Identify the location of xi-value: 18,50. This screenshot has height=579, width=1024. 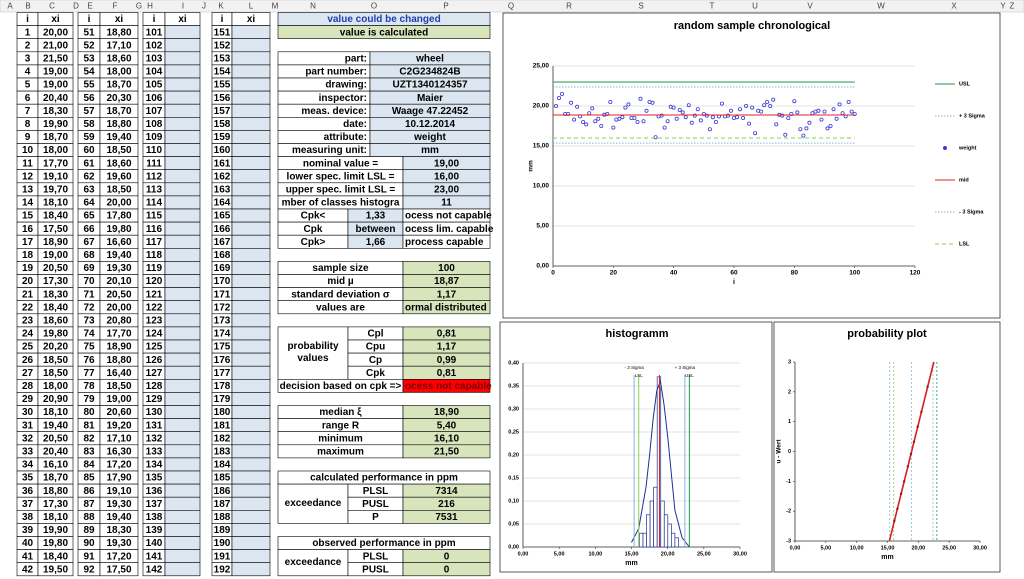
(118, 189).